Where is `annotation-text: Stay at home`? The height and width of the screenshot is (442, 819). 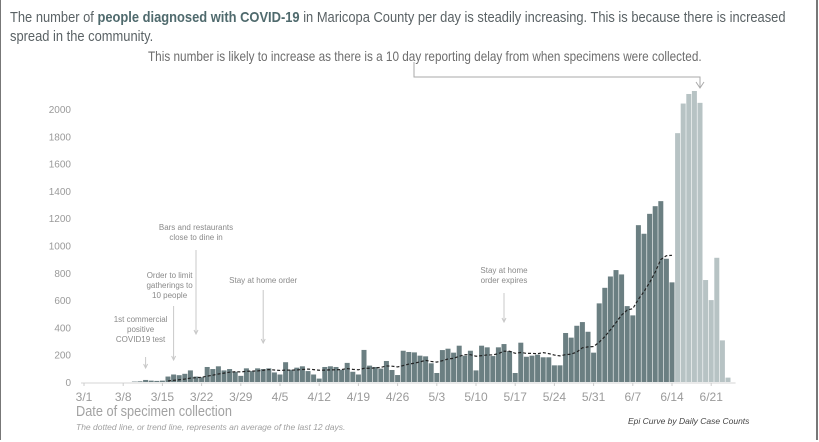
annotation-text: Stay at home is located at coordinates (504, 270).